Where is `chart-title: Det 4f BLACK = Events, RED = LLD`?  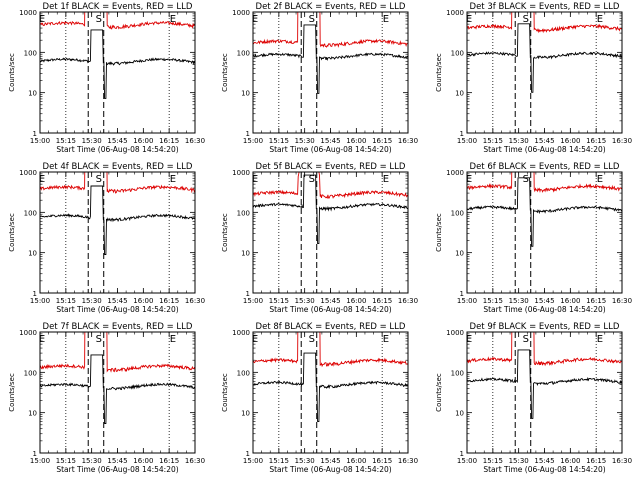
chart-title: Det 4f BLACK = Events, RED = LLD is located at coordinates (118, 167).